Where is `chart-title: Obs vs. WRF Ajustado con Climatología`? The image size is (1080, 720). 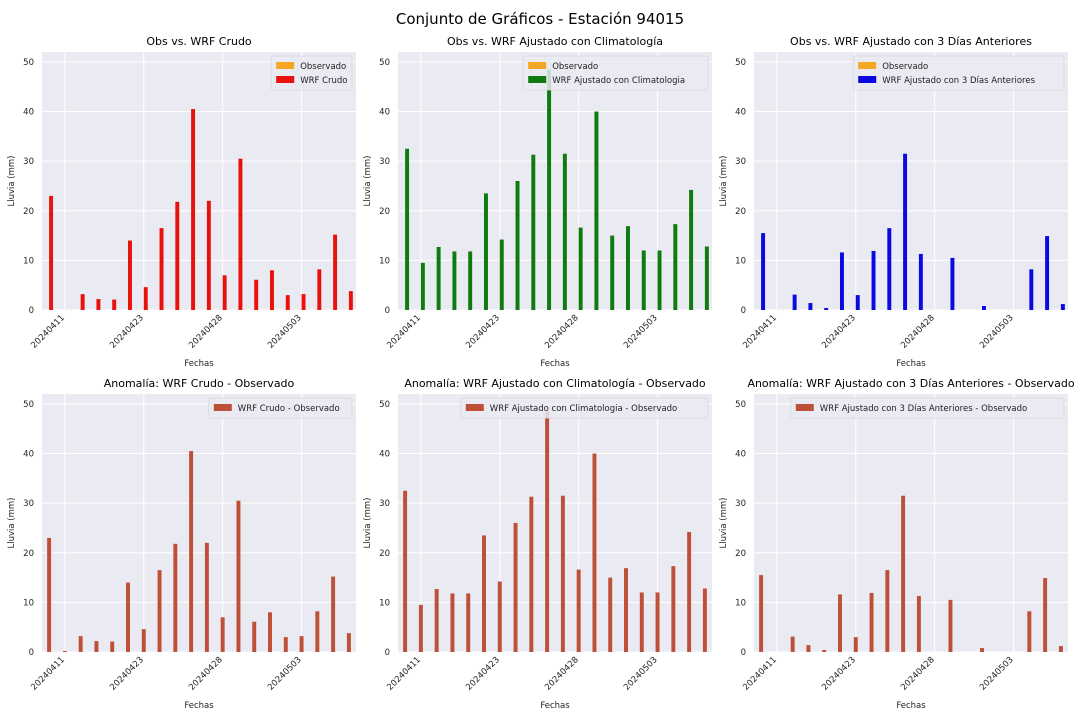
chart-title: Obs vs. WRF Ajustado con Climatología is located at coordinates (555, 41).